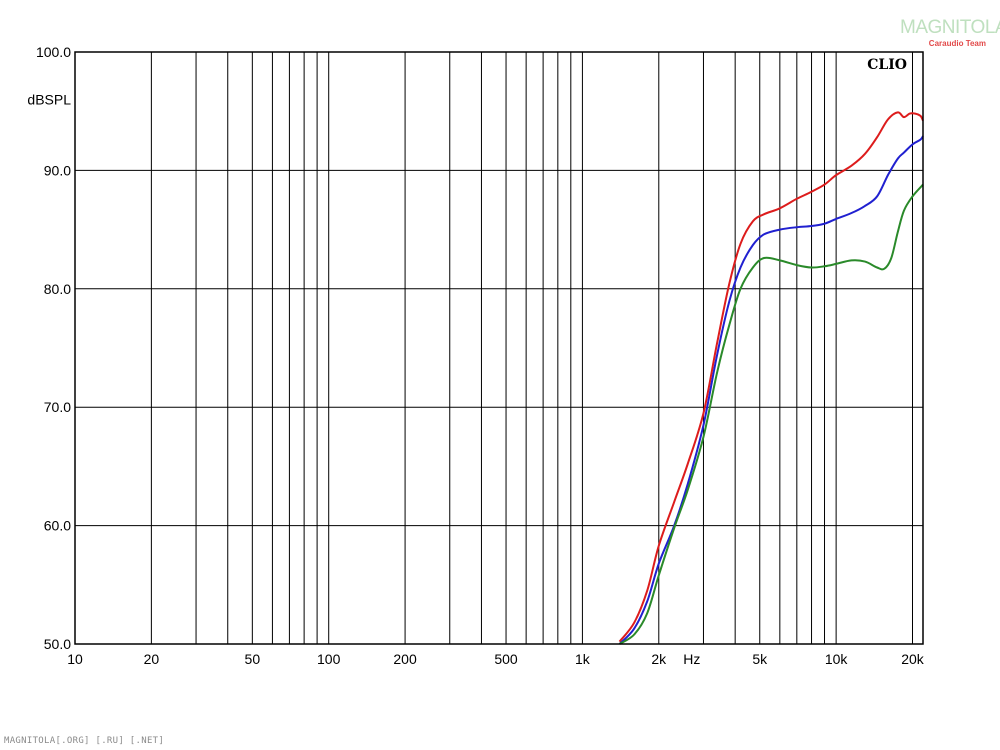 This screenshot has width=1000, height=750. I want to click on y-tick-label: 100.0, so click(53, 52).